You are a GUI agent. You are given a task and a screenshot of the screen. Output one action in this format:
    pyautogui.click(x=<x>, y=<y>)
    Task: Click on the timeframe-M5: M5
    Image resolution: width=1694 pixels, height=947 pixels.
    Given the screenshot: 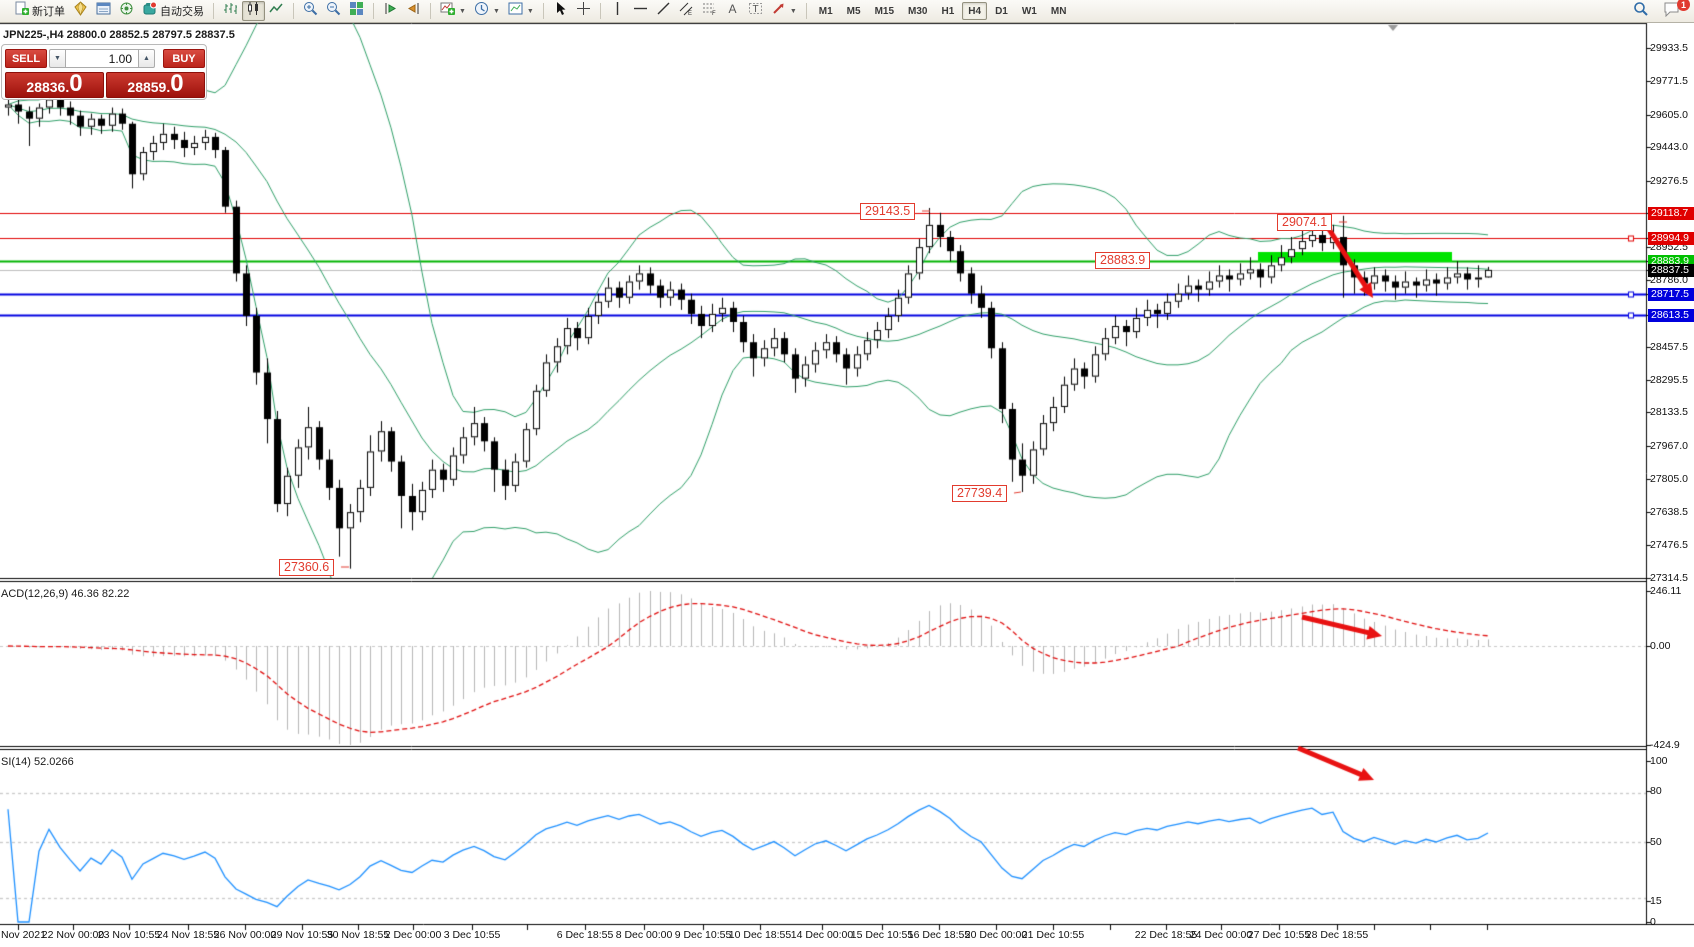 What is the action you would take?
    pyautogui.click(x=853, y=11)
    